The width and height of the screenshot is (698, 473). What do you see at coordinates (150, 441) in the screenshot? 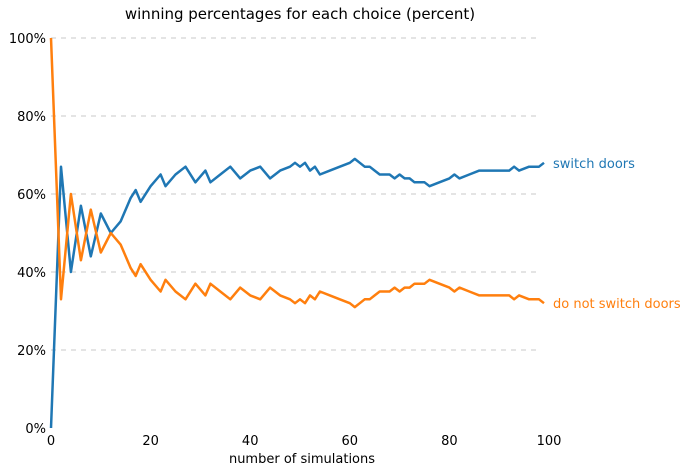
I see `x-tick-label: 20` at bounding box center [150, 441].